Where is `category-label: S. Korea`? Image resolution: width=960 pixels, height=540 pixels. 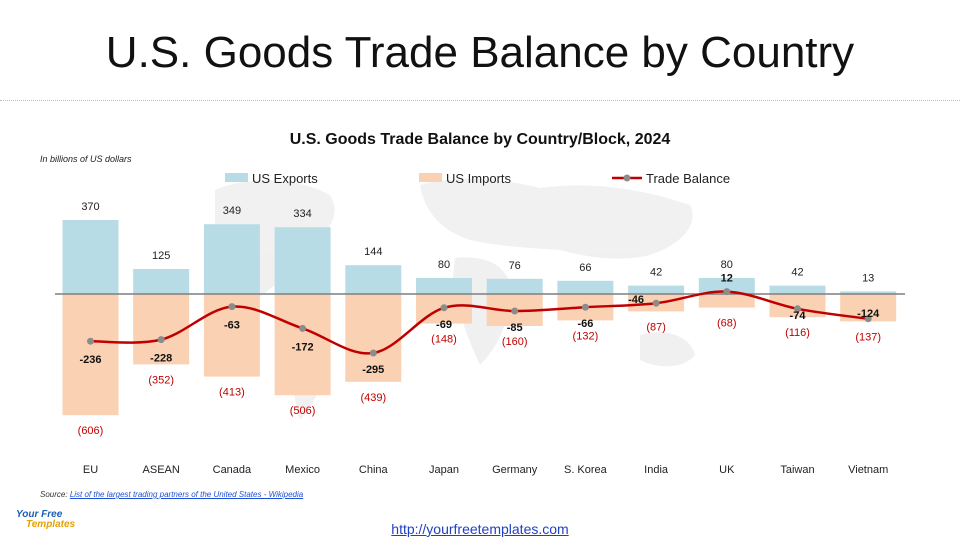 category-label: S. Korea is located at coordinates (586, 470).